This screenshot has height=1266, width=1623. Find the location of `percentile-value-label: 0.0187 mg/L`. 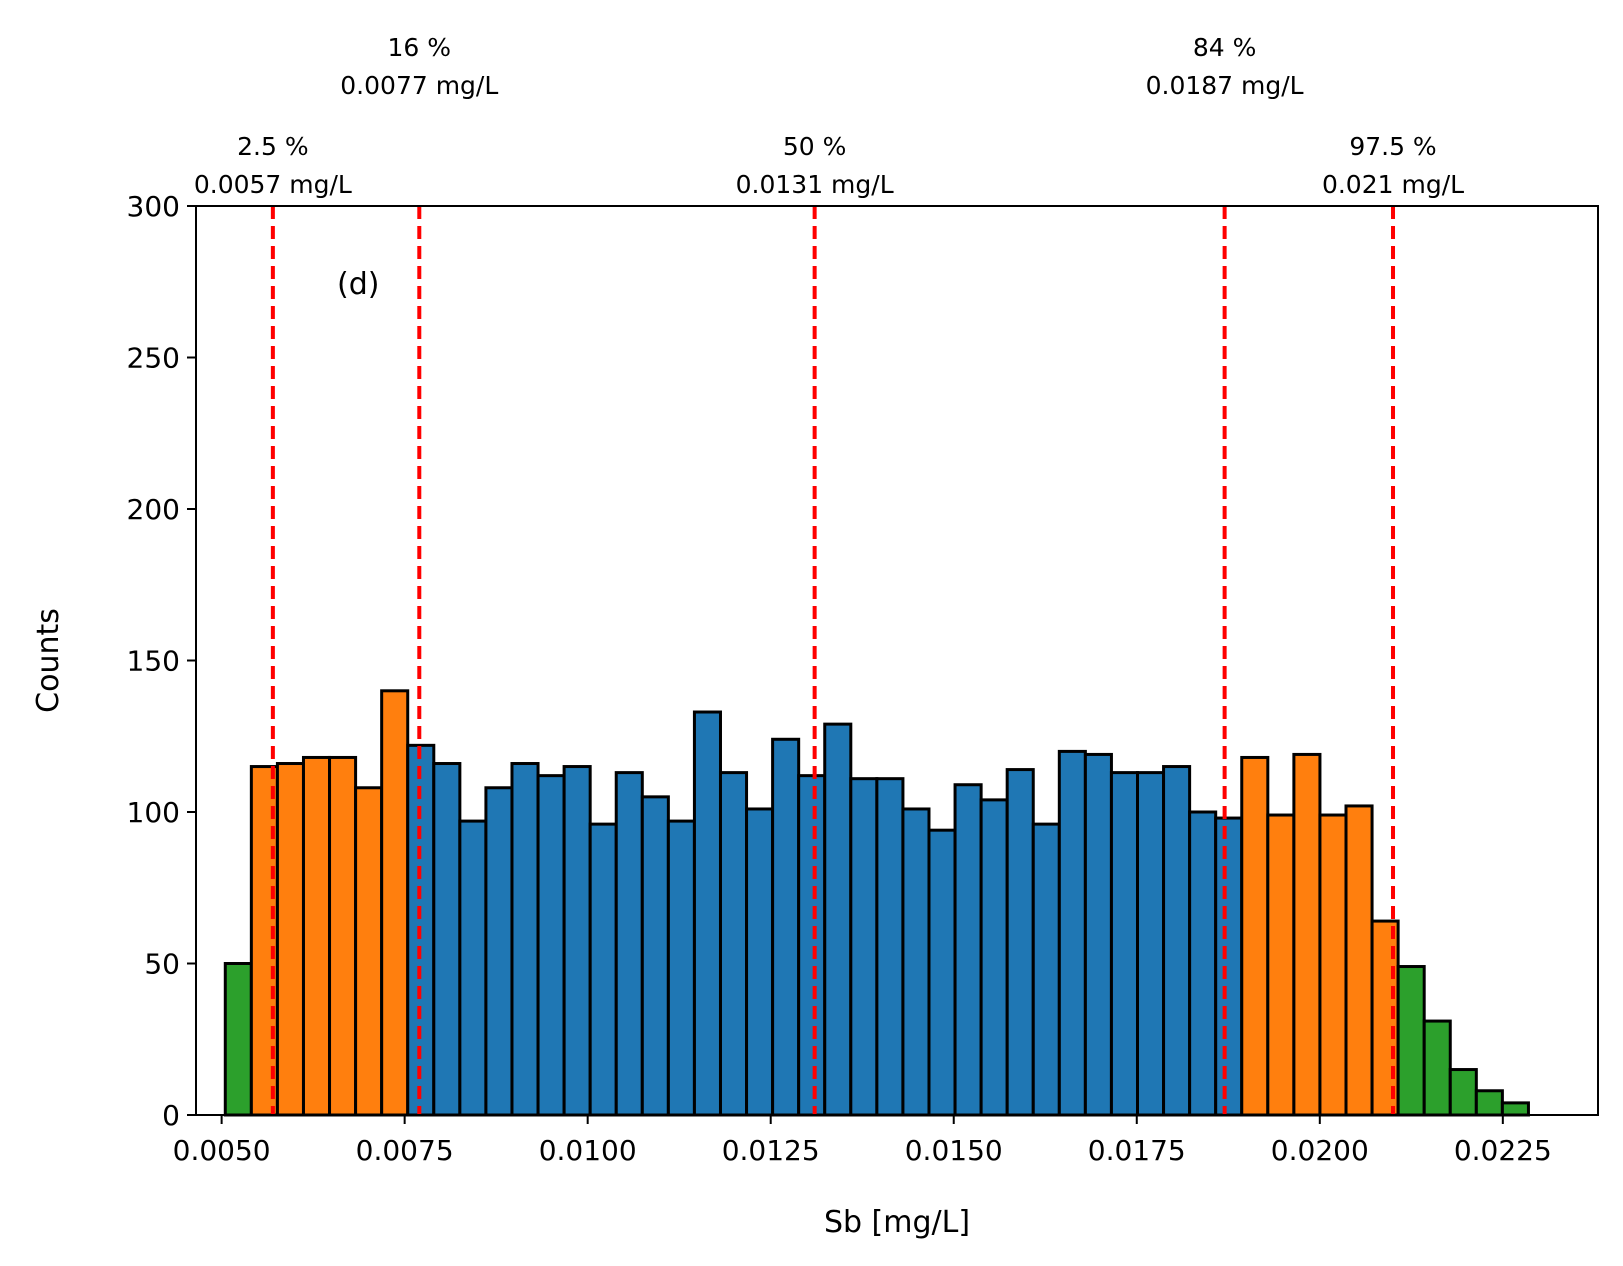

percentile-value-label: 0.0187 mg/L is located at coordinates (1225, 85).